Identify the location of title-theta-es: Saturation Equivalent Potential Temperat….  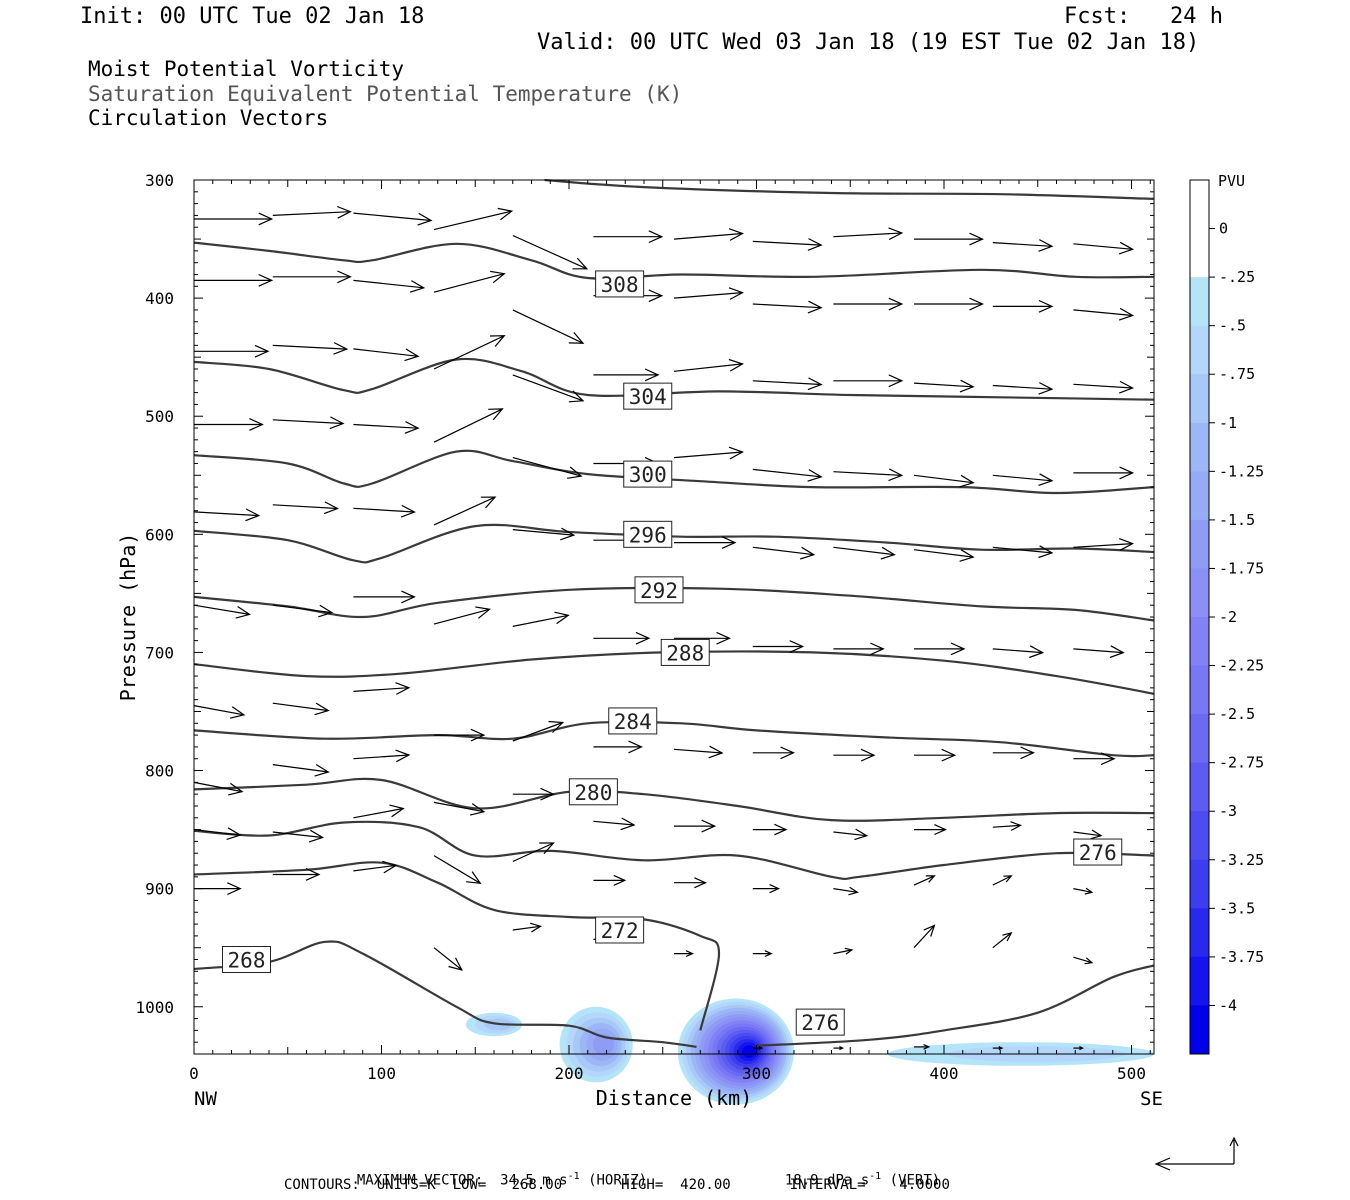
(385, 94).